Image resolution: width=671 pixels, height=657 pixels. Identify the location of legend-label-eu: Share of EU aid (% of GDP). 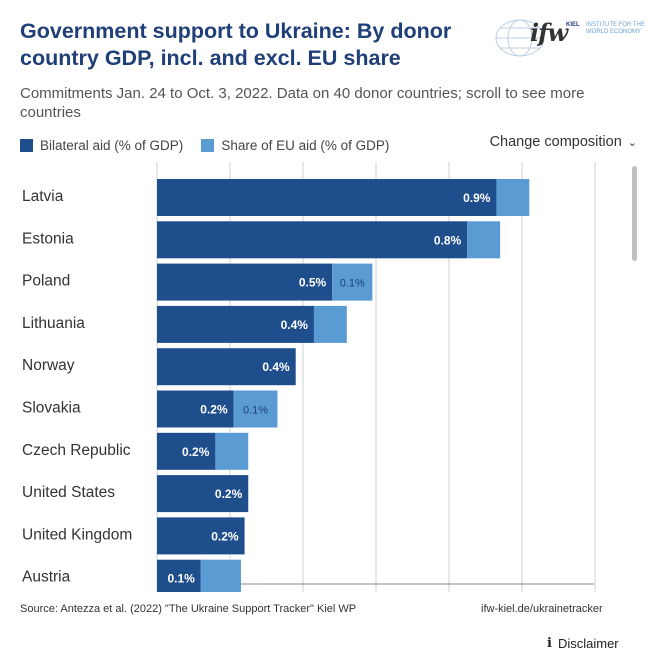
(305, 145).